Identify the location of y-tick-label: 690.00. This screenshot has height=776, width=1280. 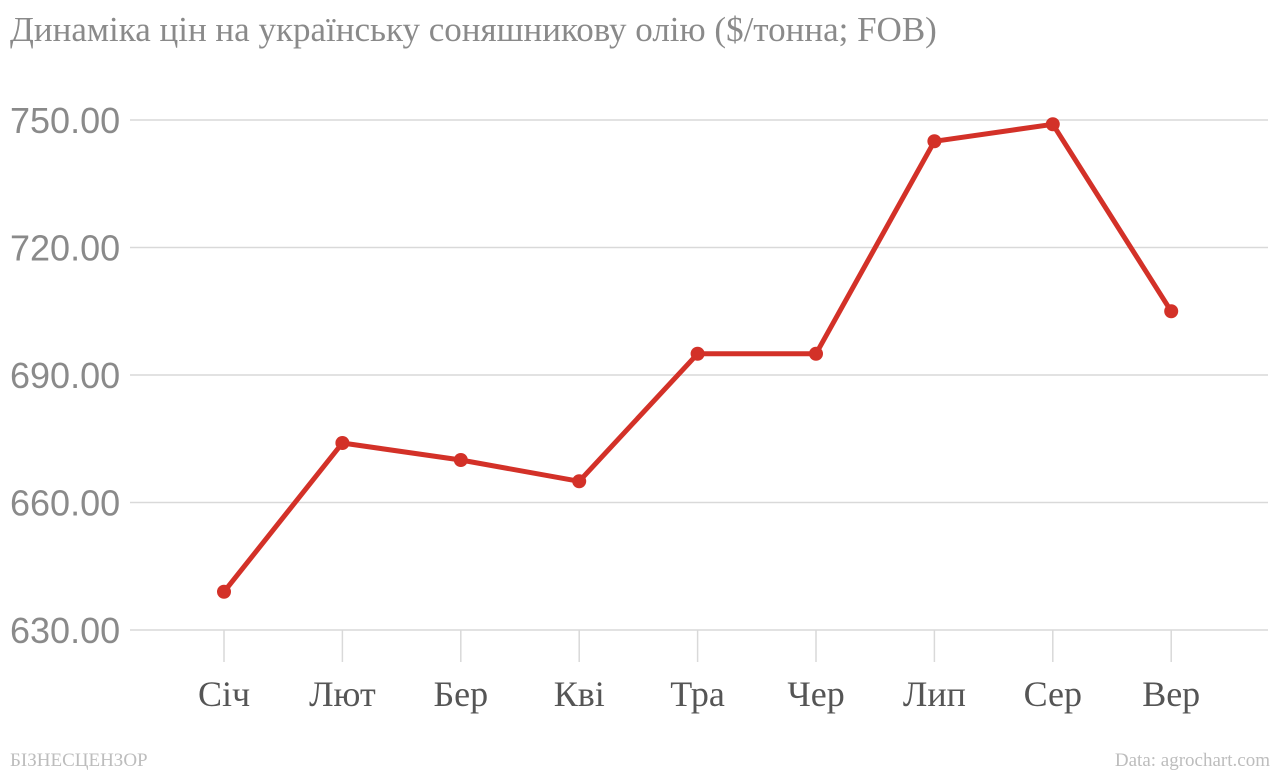
(65, 375).